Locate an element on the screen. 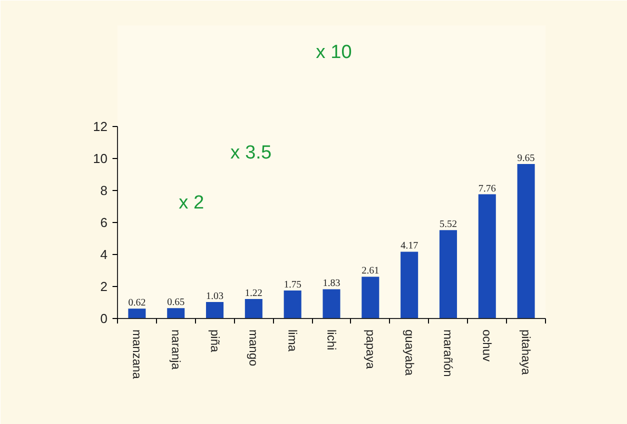 The width and height of the screenshot is (627, 424). x-tick-label: mango is located at coordinates (253, 348).